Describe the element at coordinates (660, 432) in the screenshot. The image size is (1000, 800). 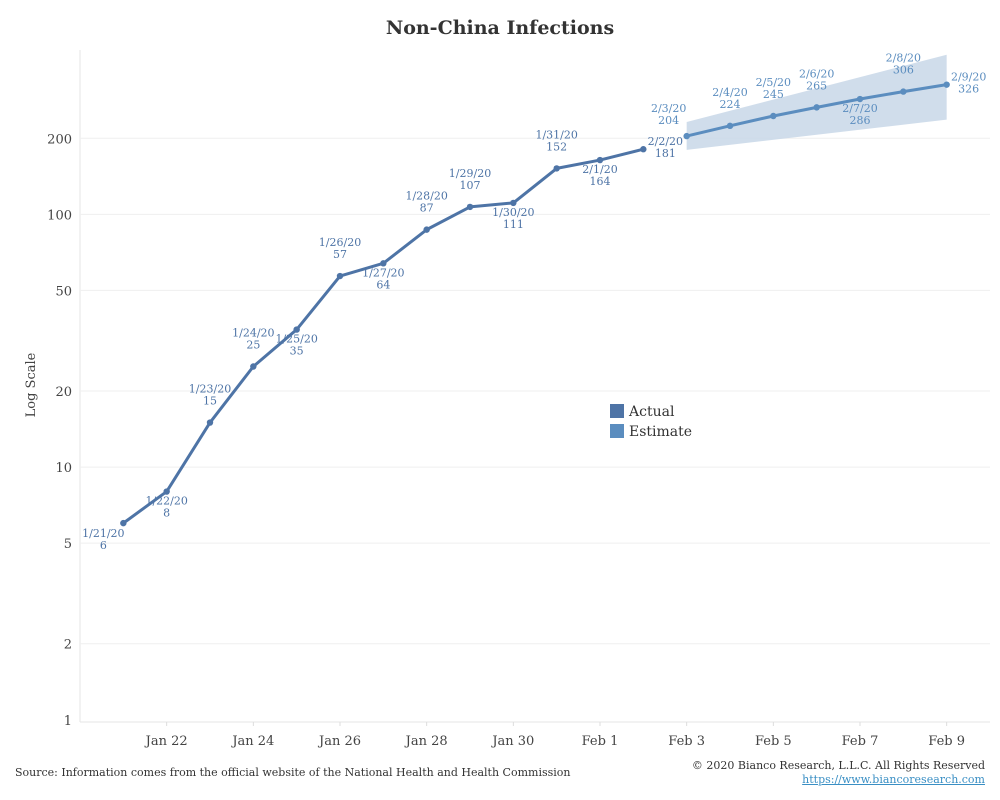
I see `legend-label-estimate: Estimate` at that location.